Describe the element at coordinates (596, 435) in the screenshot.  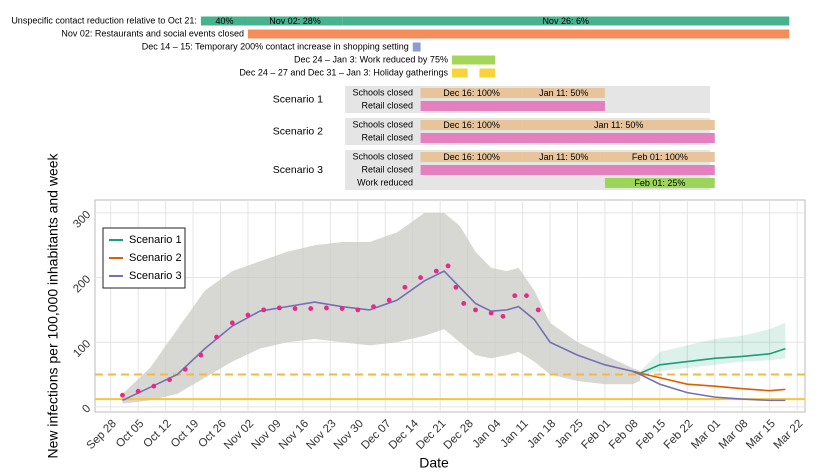
I see `x-tick-label: Feb 01` at that location.